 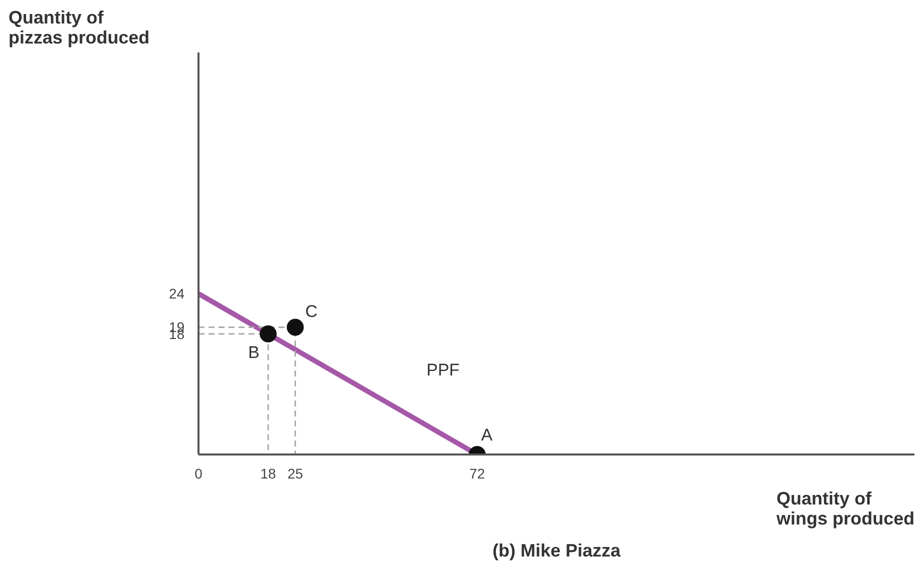 What do you see at coordinates (443, 370) in the screenshot?
I see `annotation: PPF` at bounding box center [443, 370].